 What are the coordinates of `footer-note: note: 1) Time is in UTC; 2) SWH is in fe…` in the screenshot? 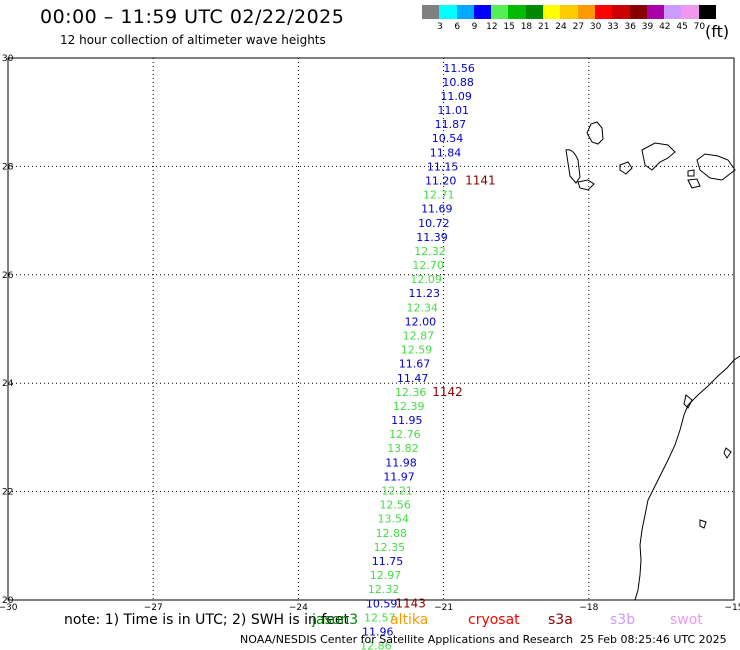 It's located at (207, 620).